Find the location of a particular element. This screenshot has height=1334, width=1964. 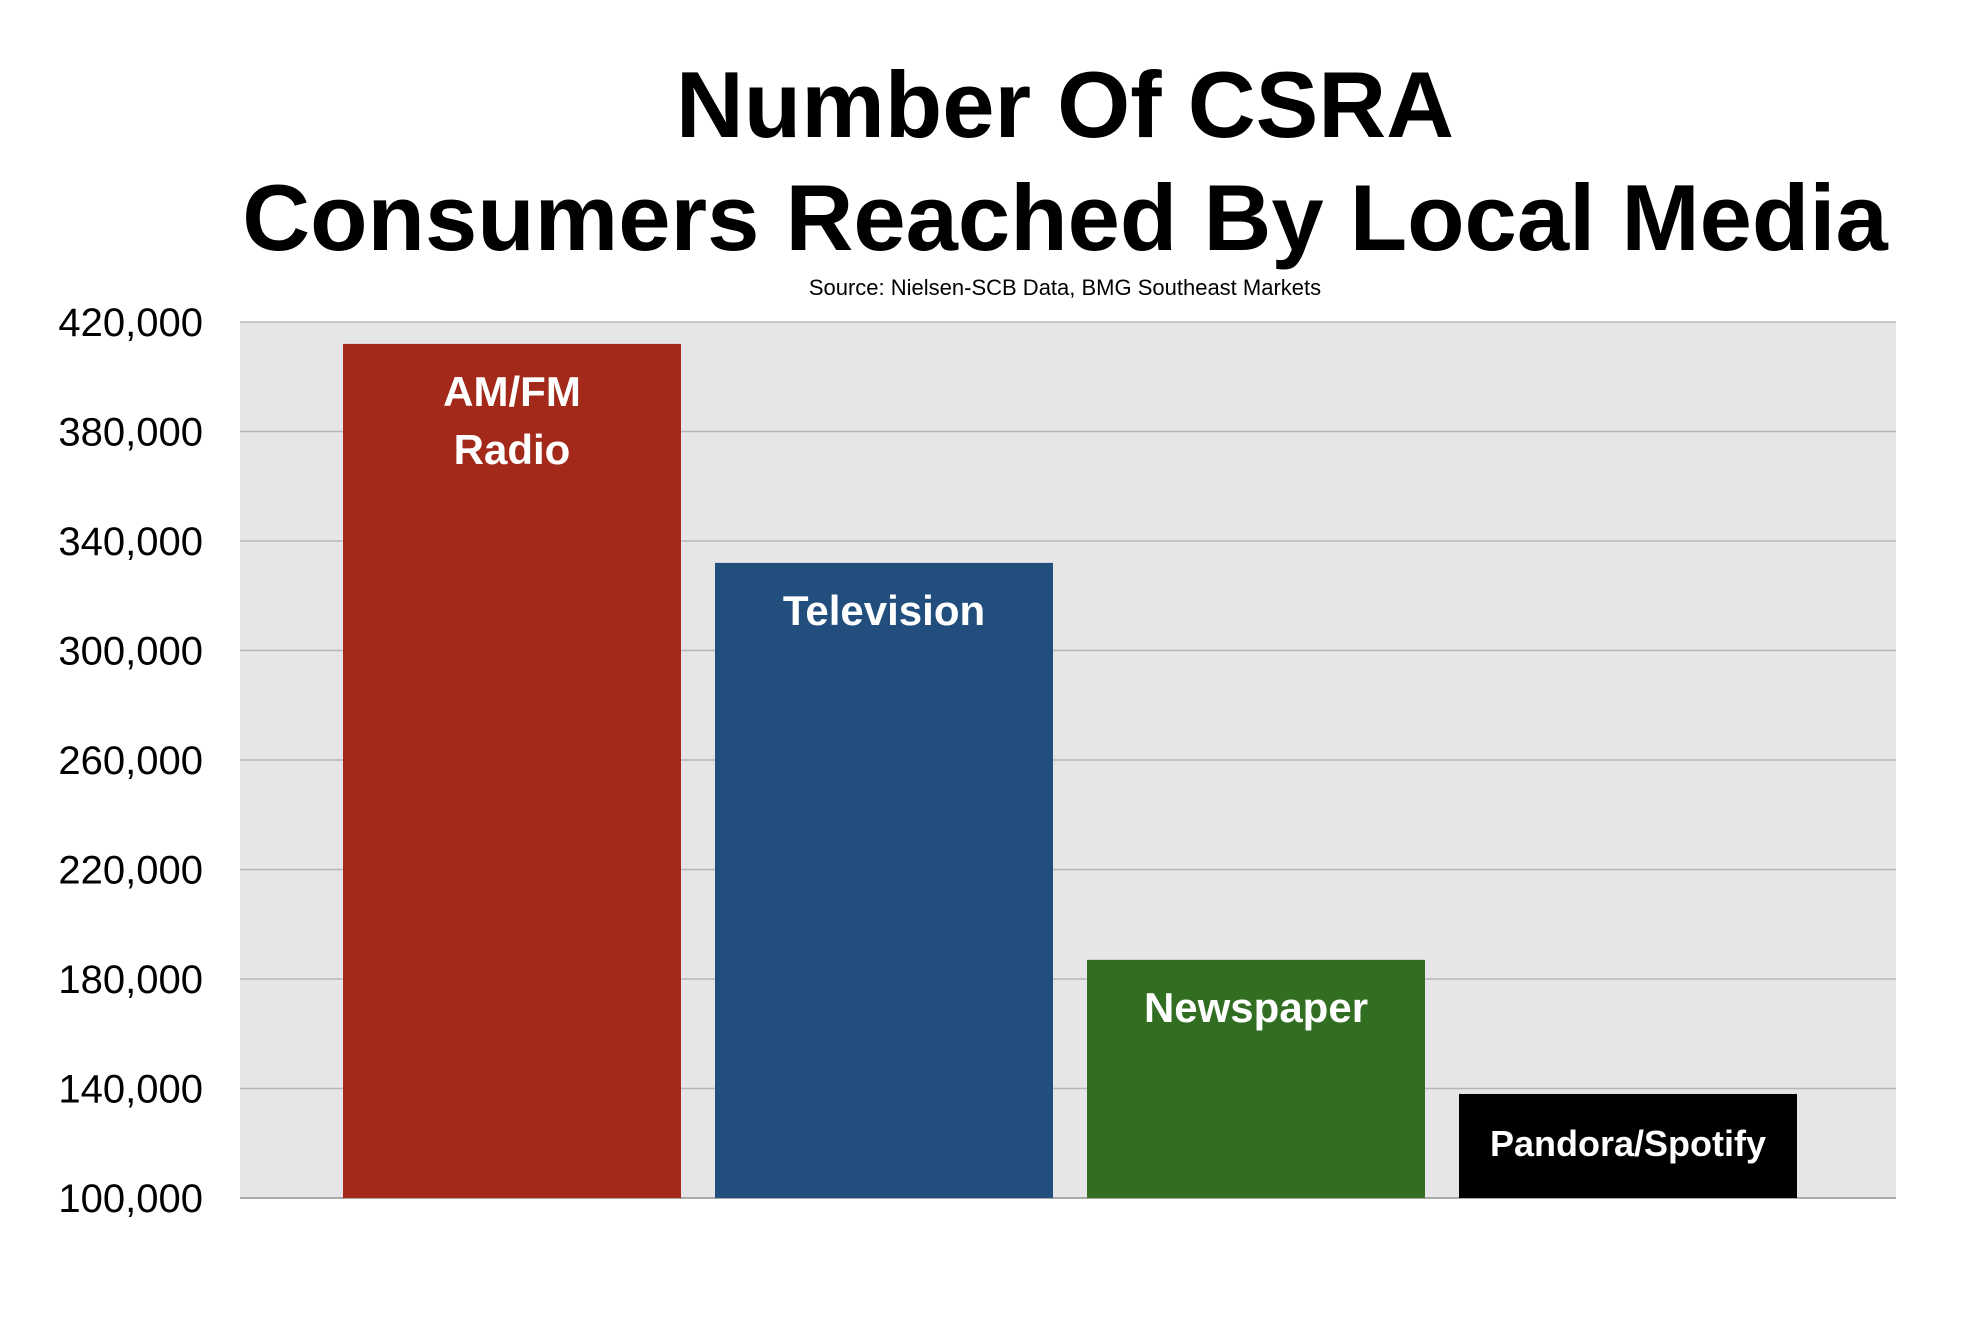

bar-label: Newspaper is located at coordinates (1256, 1007).